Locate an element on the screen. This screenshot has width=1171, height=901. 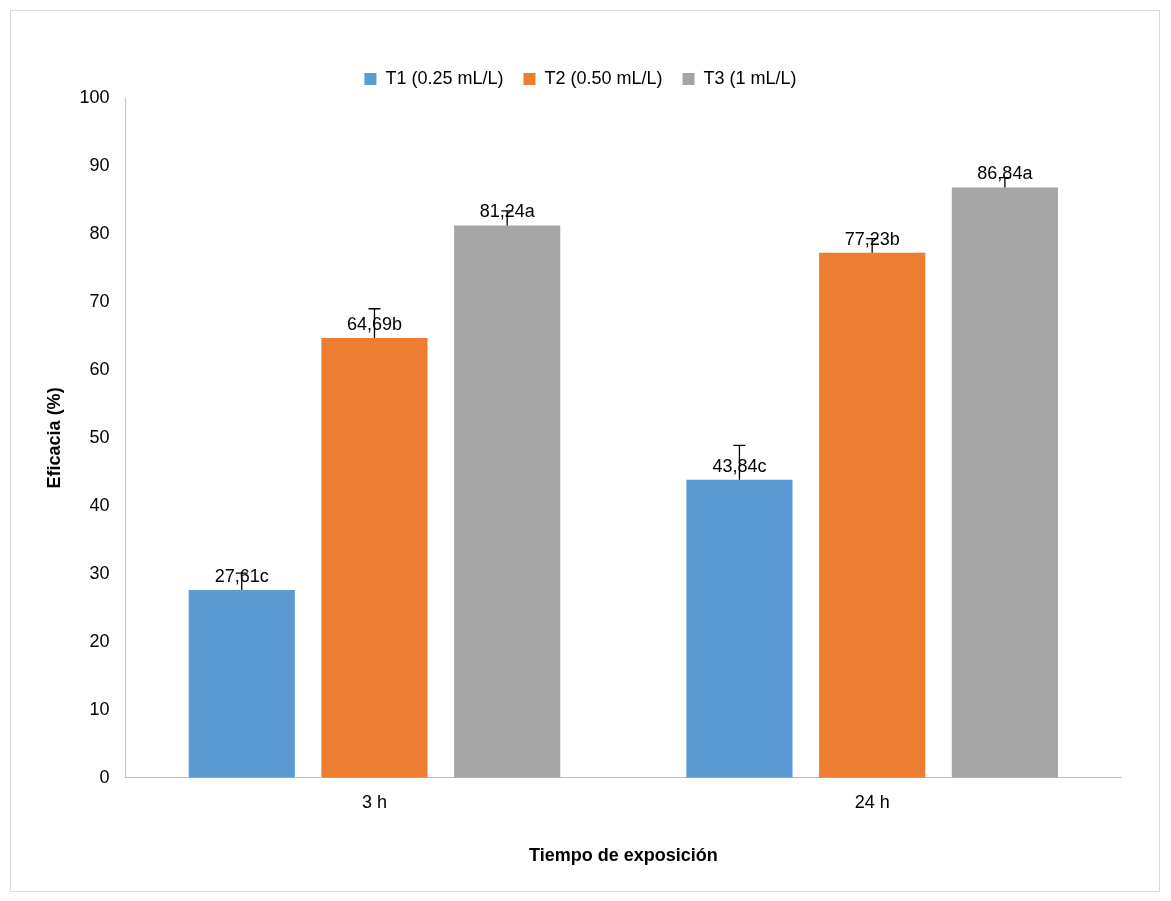
y-tick-label: 60 is located at coordinates (99, 368).